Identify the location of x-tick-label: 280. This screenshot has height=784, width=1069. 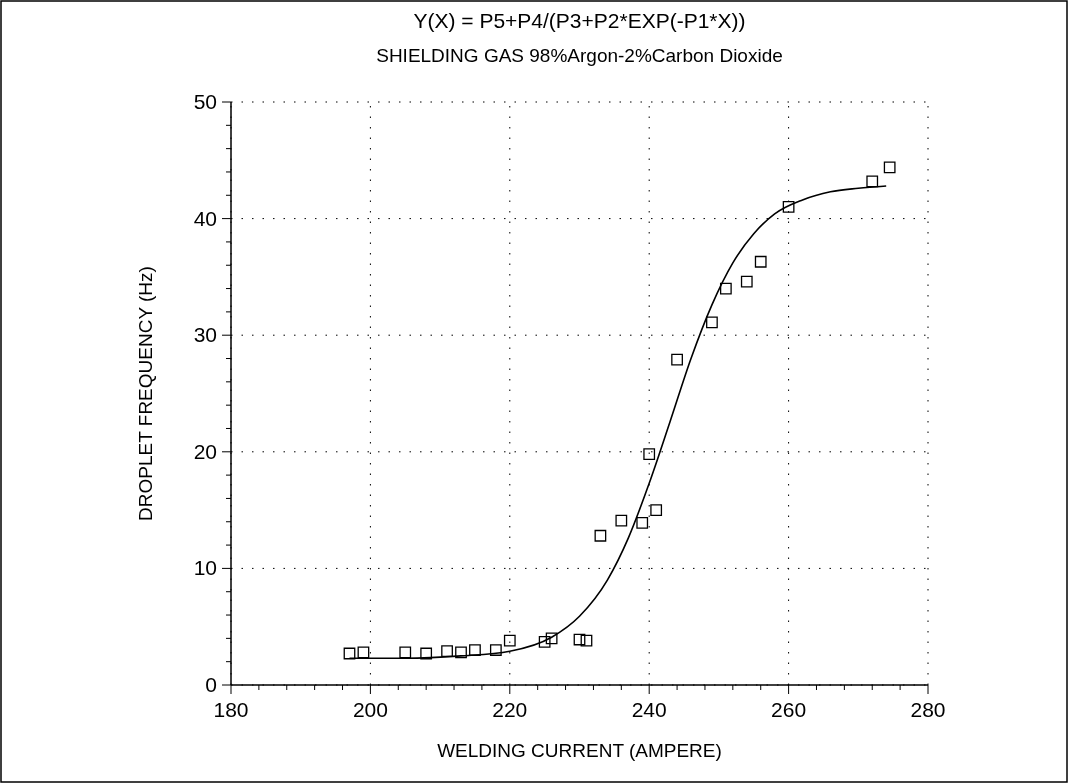
(928, 709).